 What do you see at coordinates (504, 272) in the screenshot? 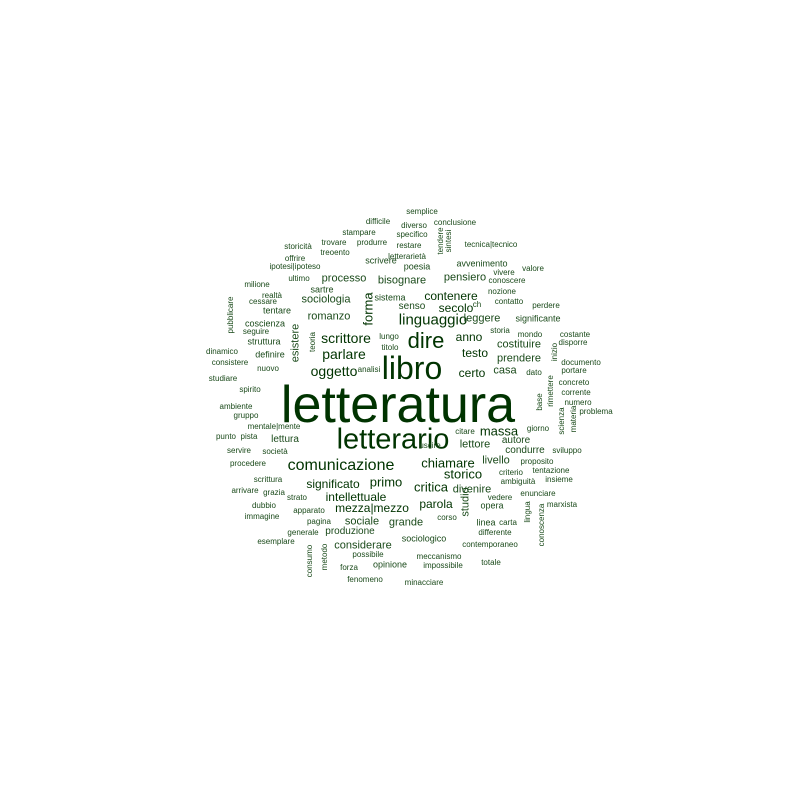
I see `word-vivere: vivere` at bounding box center [504, 272].